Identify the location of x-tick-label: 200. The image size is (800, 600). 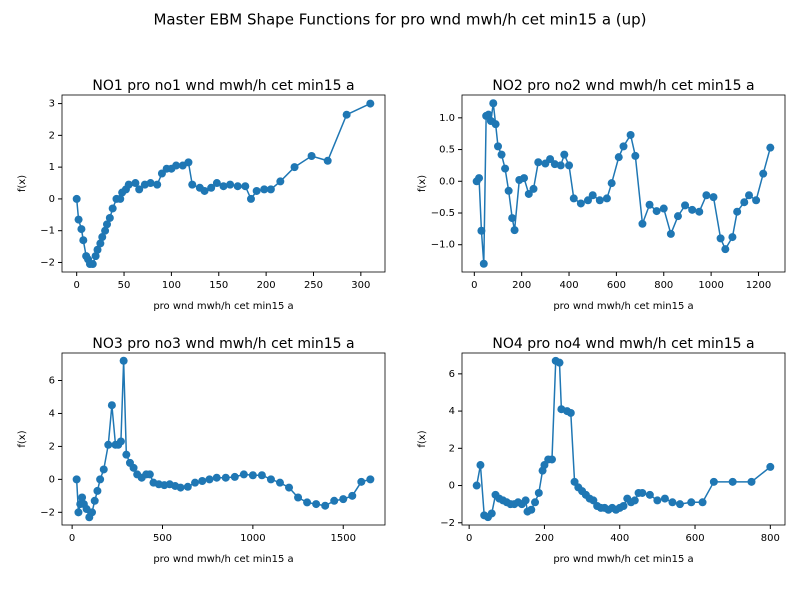
(544, 538).